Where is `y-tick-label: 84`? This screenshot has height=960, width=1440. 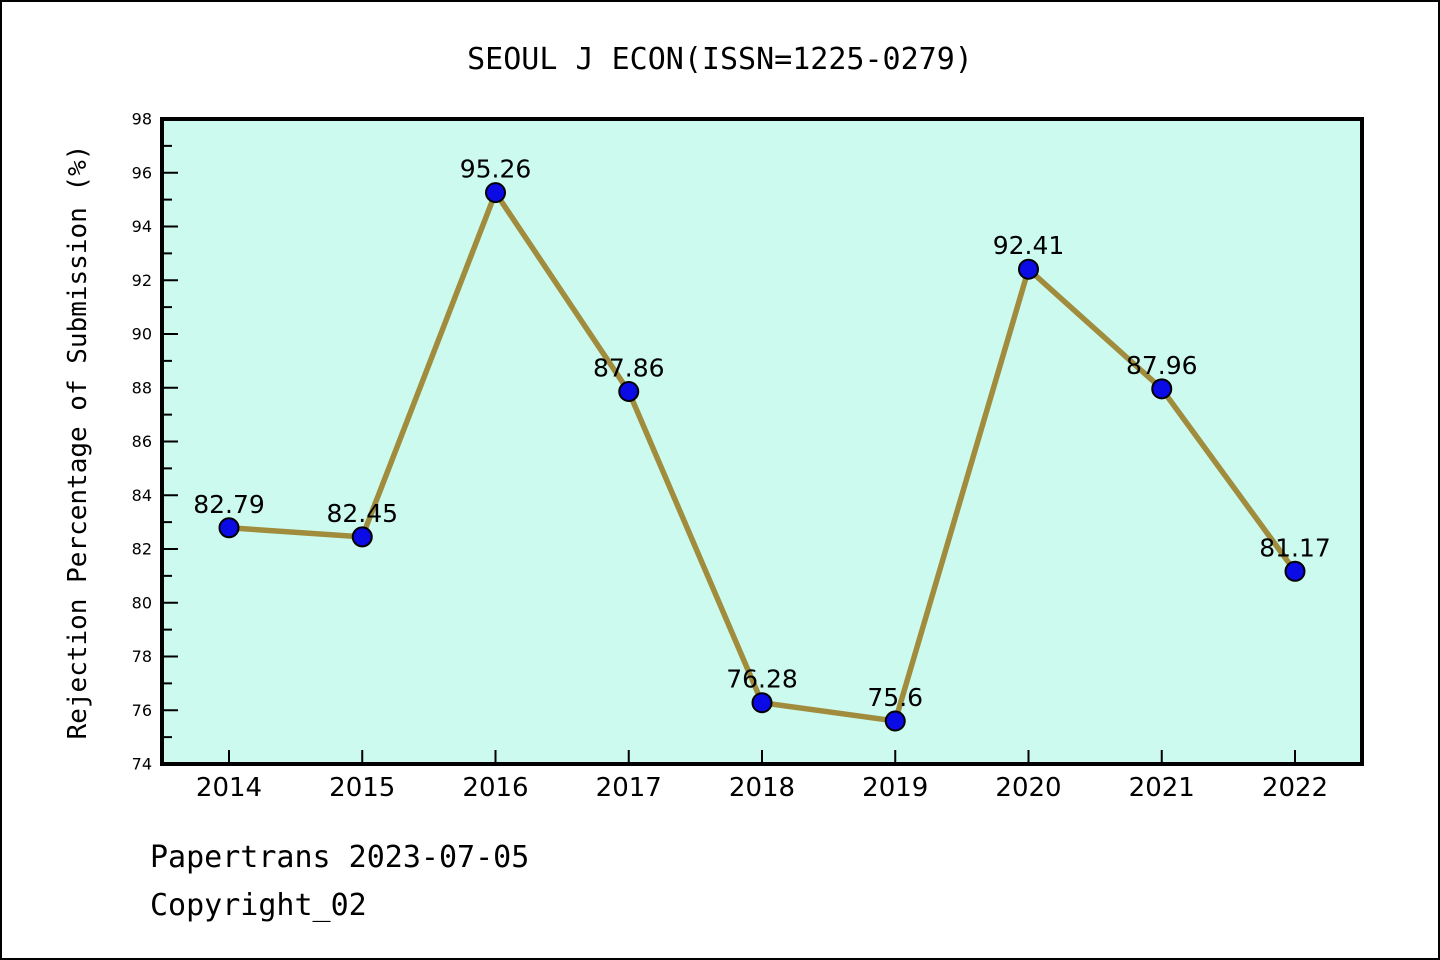 y-tick-label: 84 is located at coordinates (142, 495).